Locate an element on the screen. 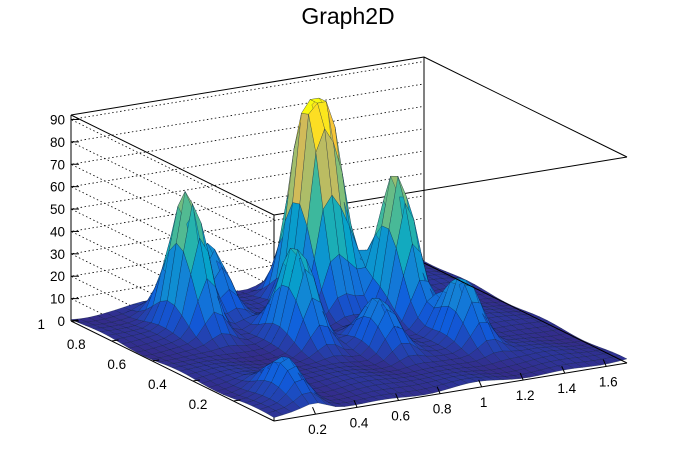 The image size is (696, 472). x-tick-label: 0.4 is located at coordinates (359, 422).